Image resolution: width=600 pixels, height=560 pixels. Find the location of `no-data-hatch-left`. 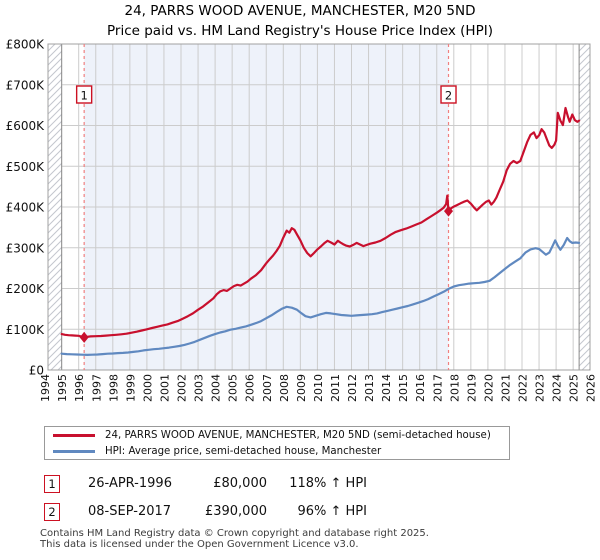

no-data-hatch-left is located at coordinates (55, 207).